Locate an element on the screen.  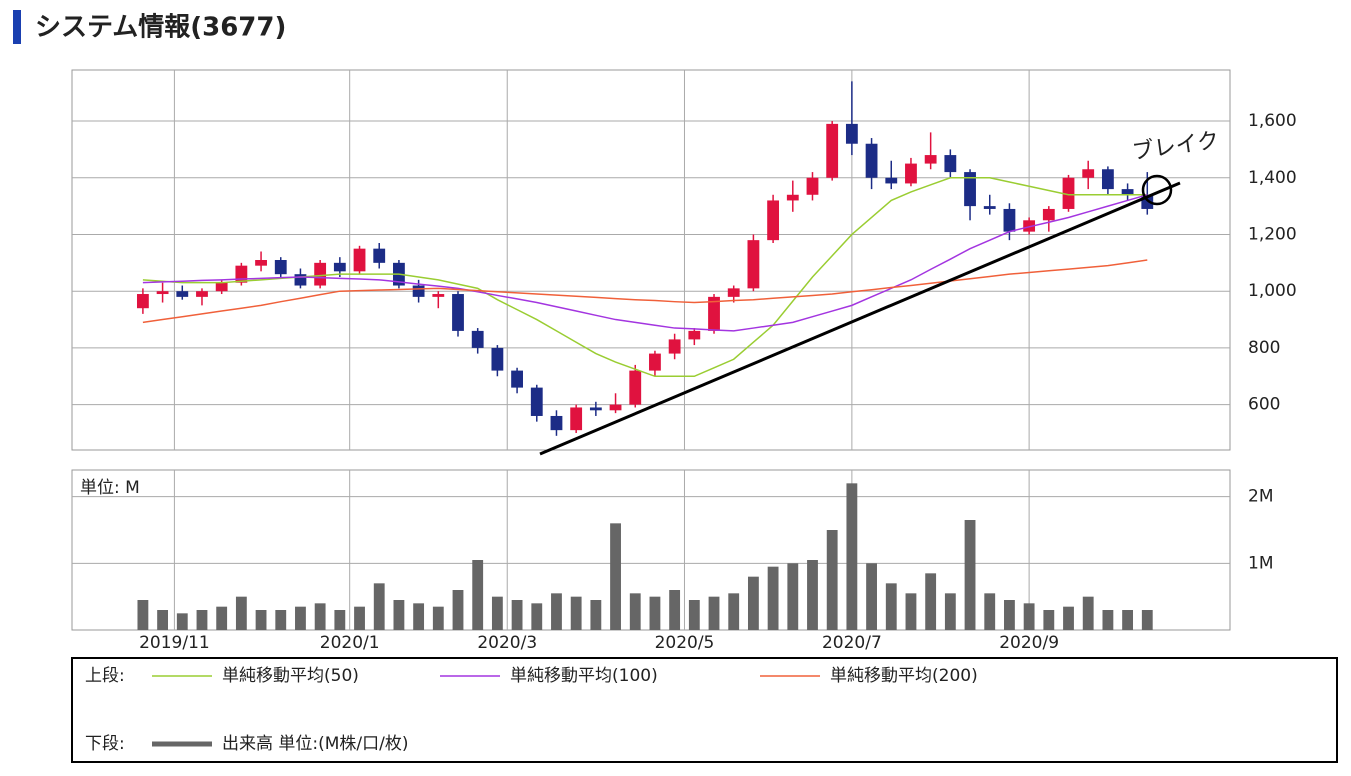
x-tick-label: 2020/9 is located at coordinates (1029, 643).